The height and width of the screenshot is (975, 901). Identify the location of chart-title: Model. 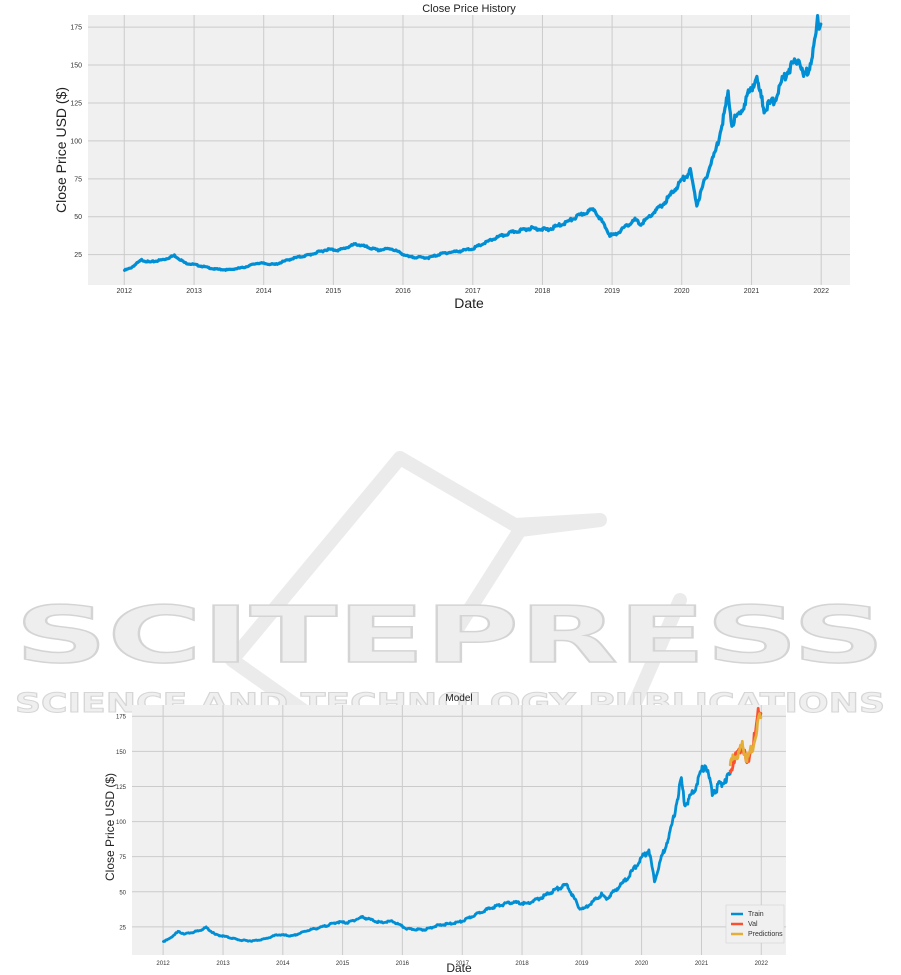
(458, 698).